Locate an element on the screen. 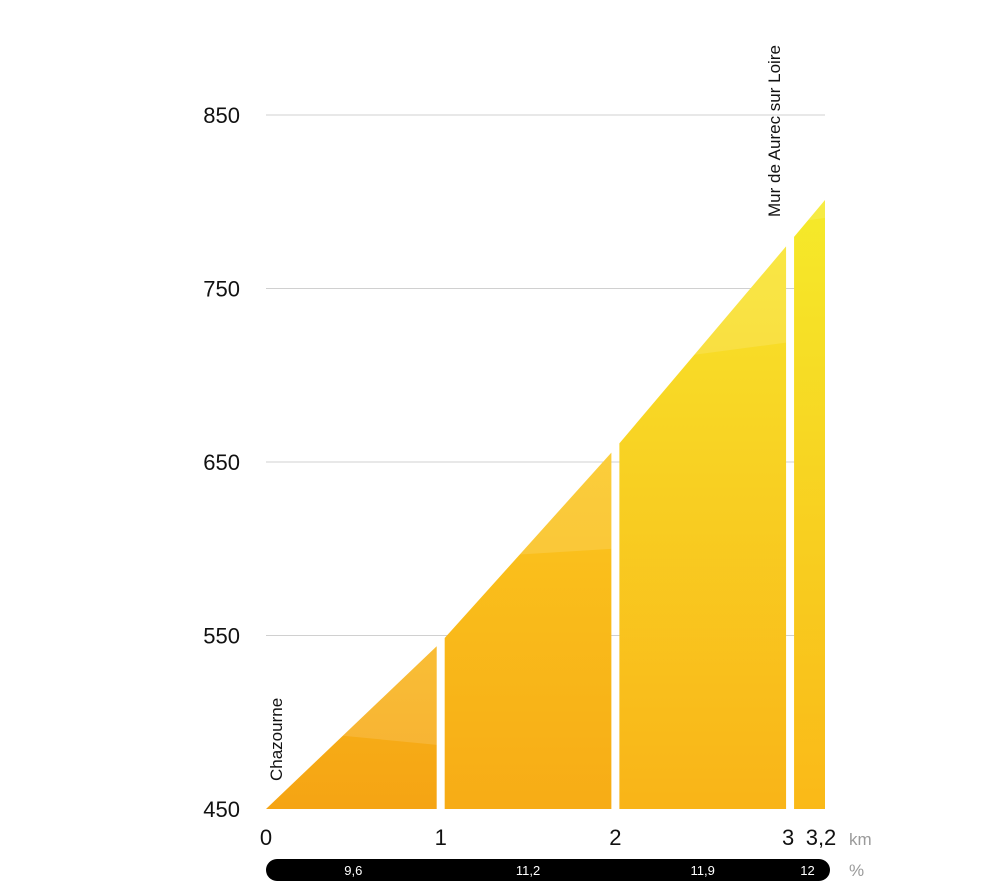  place-label-start: Chazourne is located at coordinates (276, 739).